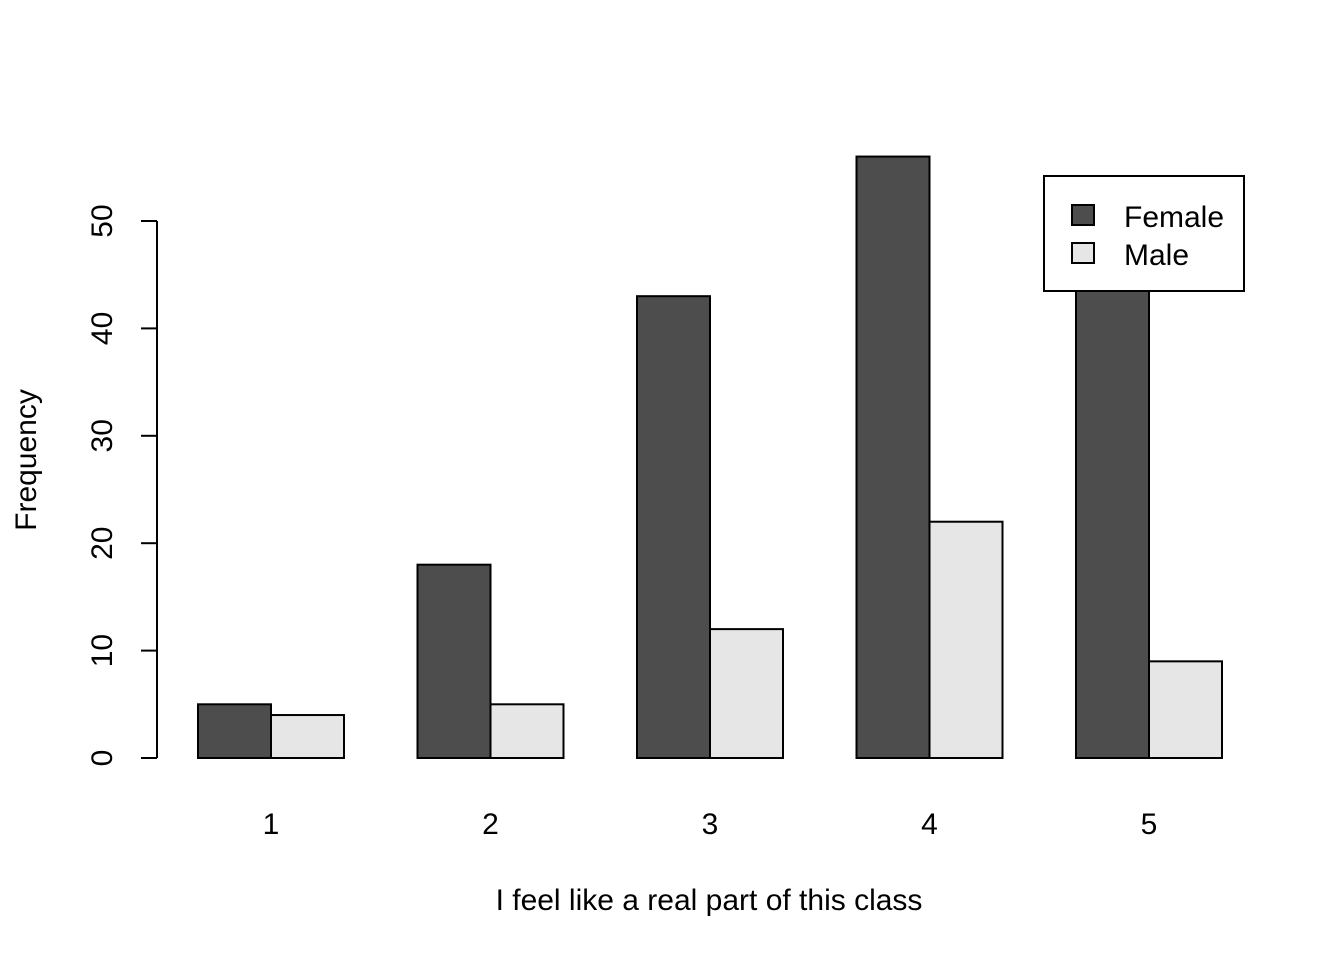 The image size is (1344, 960). What do you see at coordinates (1156, 255) in the screenshot?
I see `legend-label-male: Male` at bounding box center [1156, 255].